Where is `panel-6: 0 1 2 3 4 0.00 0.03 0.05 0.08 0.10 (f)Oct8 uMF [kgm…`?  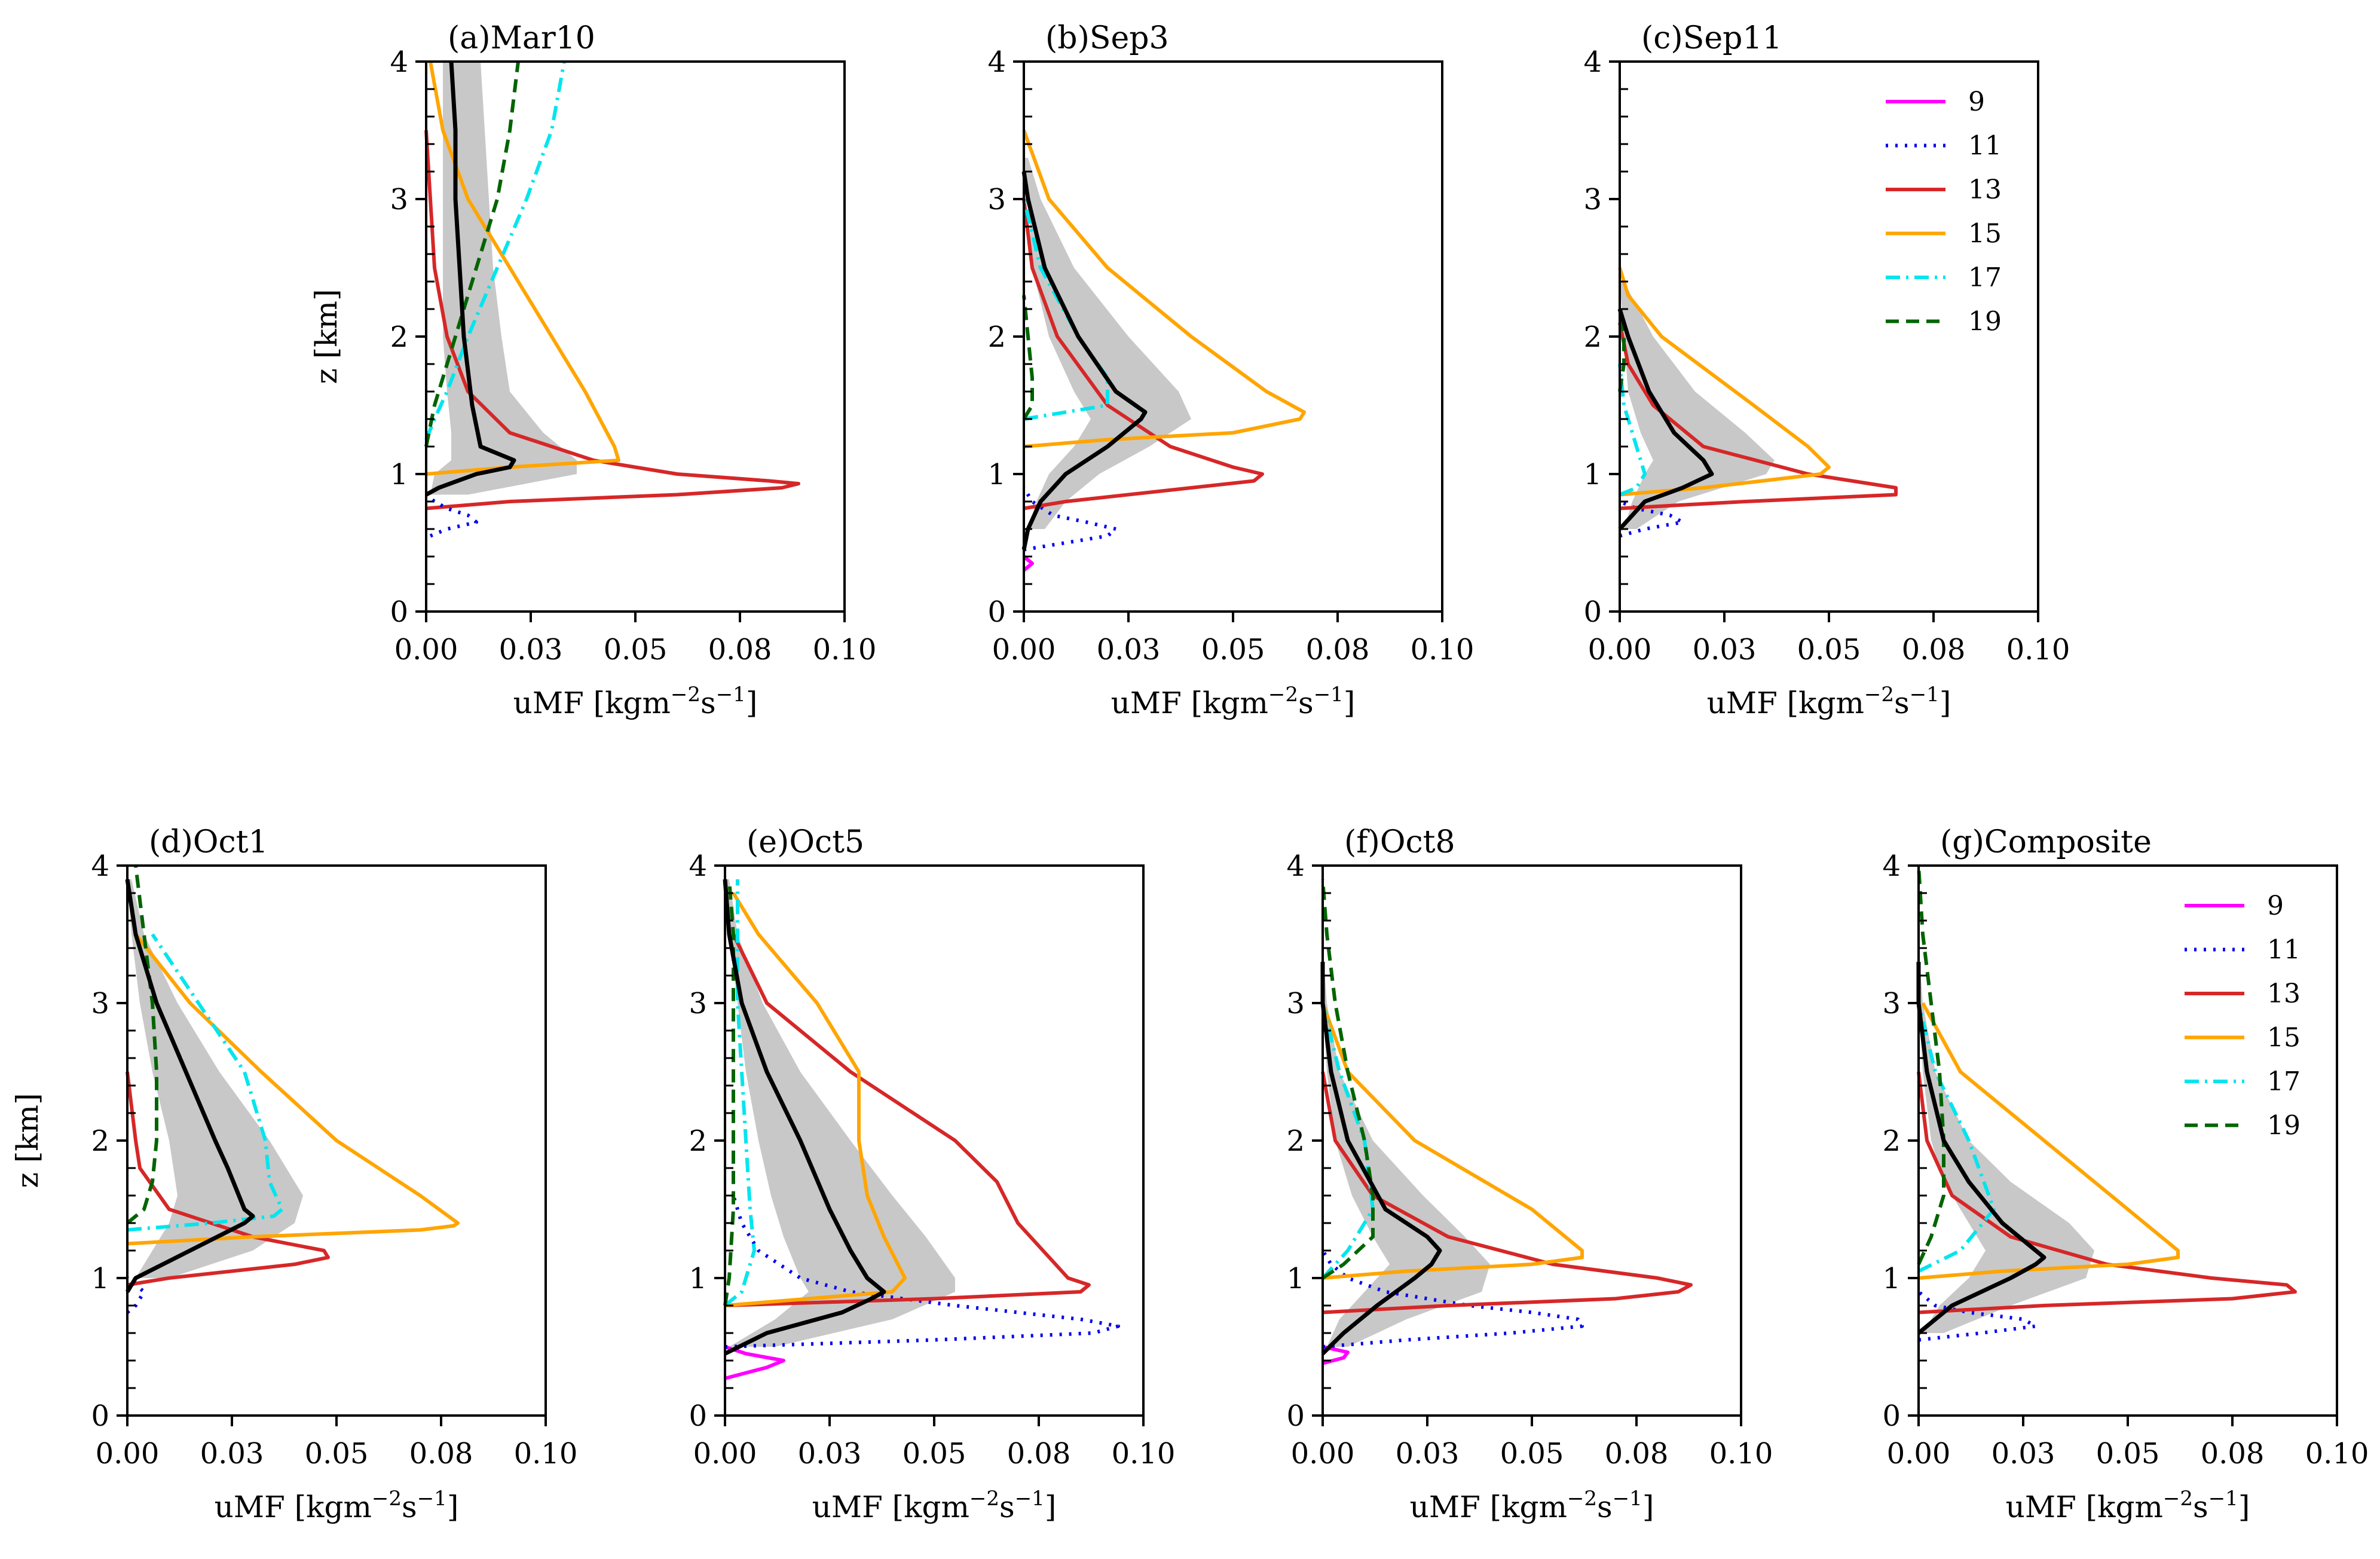 panel-6: 0 1 2 3 4 0.00 0.03 0.05 0.08 0.10 (f)Oct8 uMF [kgm… is located at coordinates (1529, 1174).